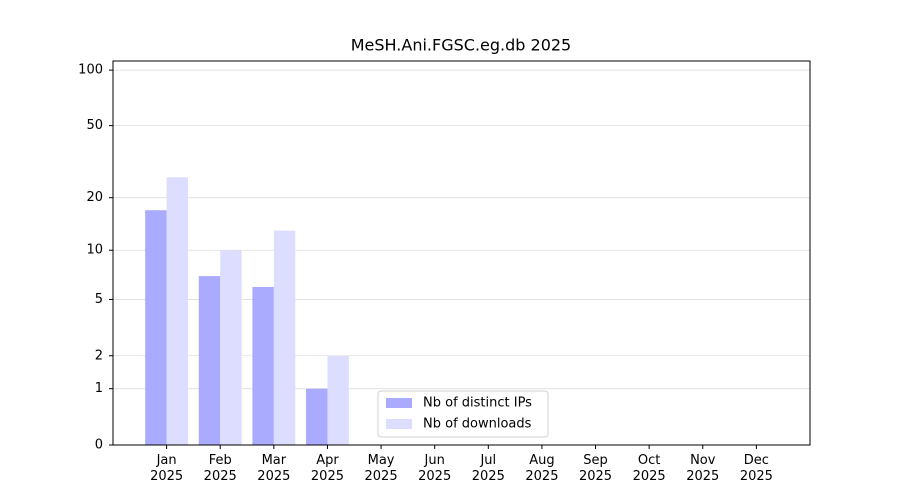 The width and height of the screenshot is (900, 500). What do you see at coordinates (488, 468) in the screenshot?
I see `x-tick-label: Jul 2025` at bounding box center [488, 468].